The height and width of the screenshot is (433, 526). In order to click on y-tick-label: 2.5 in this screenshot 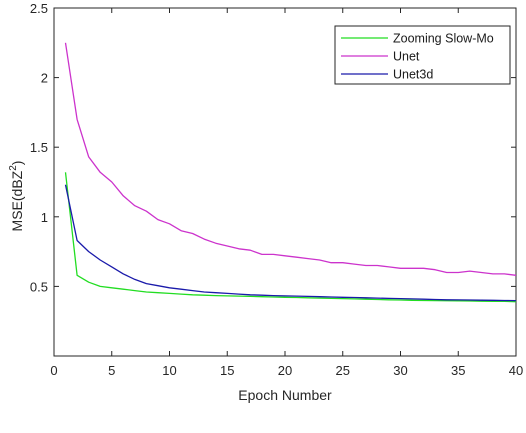, I will do `click(39, 8)`.